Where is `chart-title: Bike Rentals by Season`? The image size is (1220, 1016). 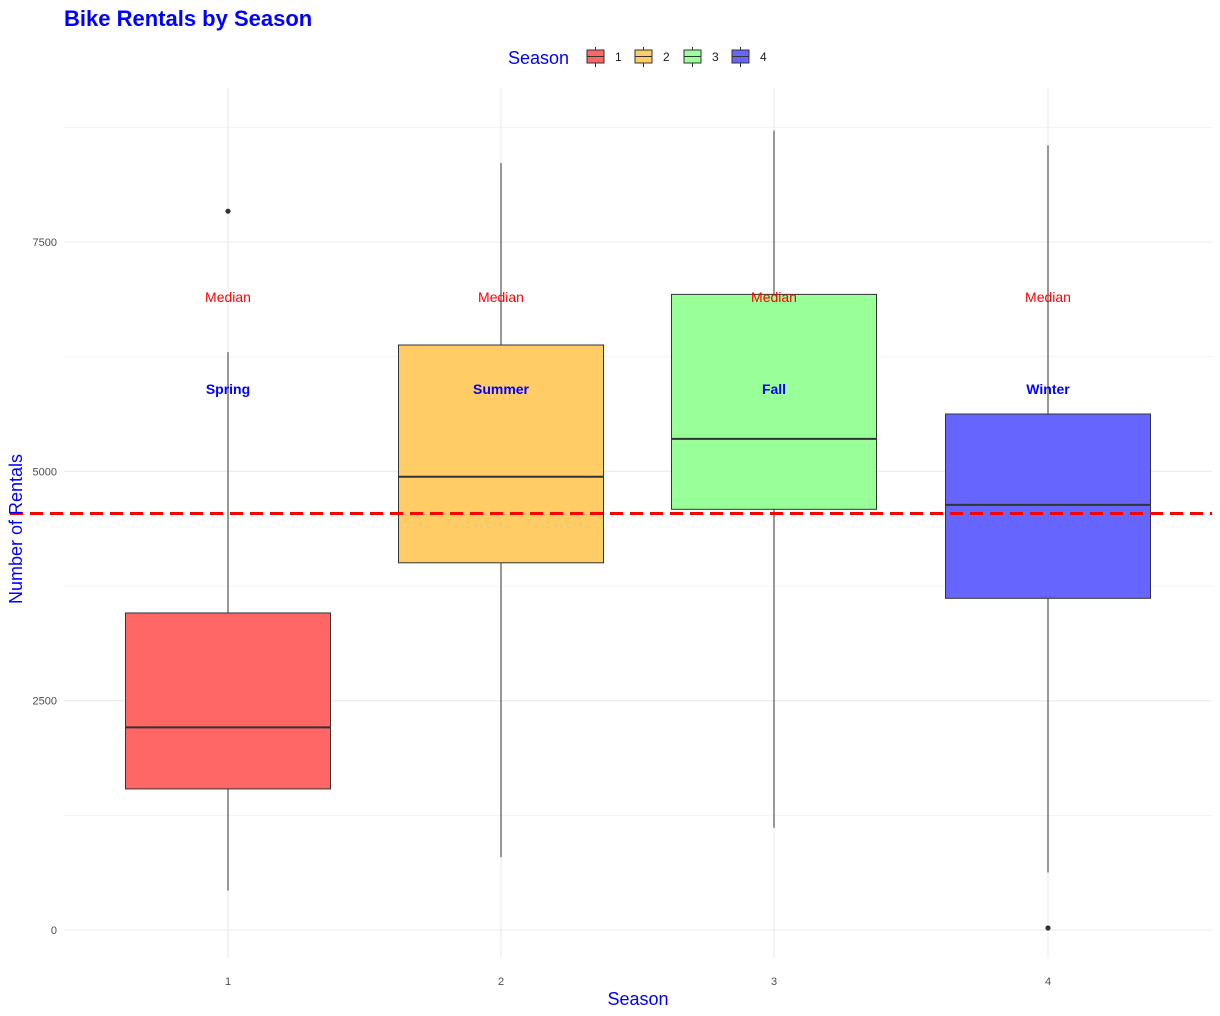
chart-title: Bike Rentals by Season is located at coordinates (188, 18).